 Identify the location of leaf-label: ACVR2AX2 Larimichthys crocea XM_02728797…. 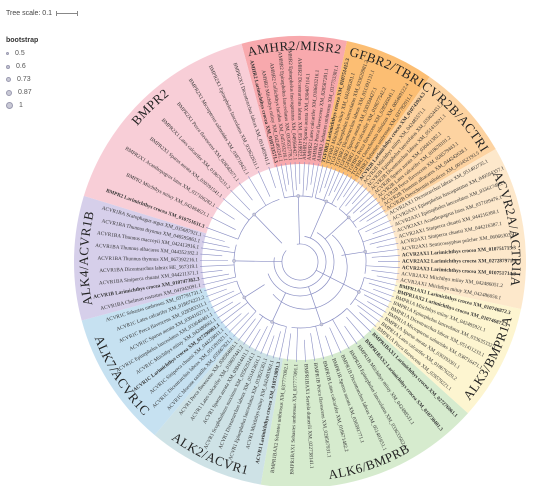
(459, 261).